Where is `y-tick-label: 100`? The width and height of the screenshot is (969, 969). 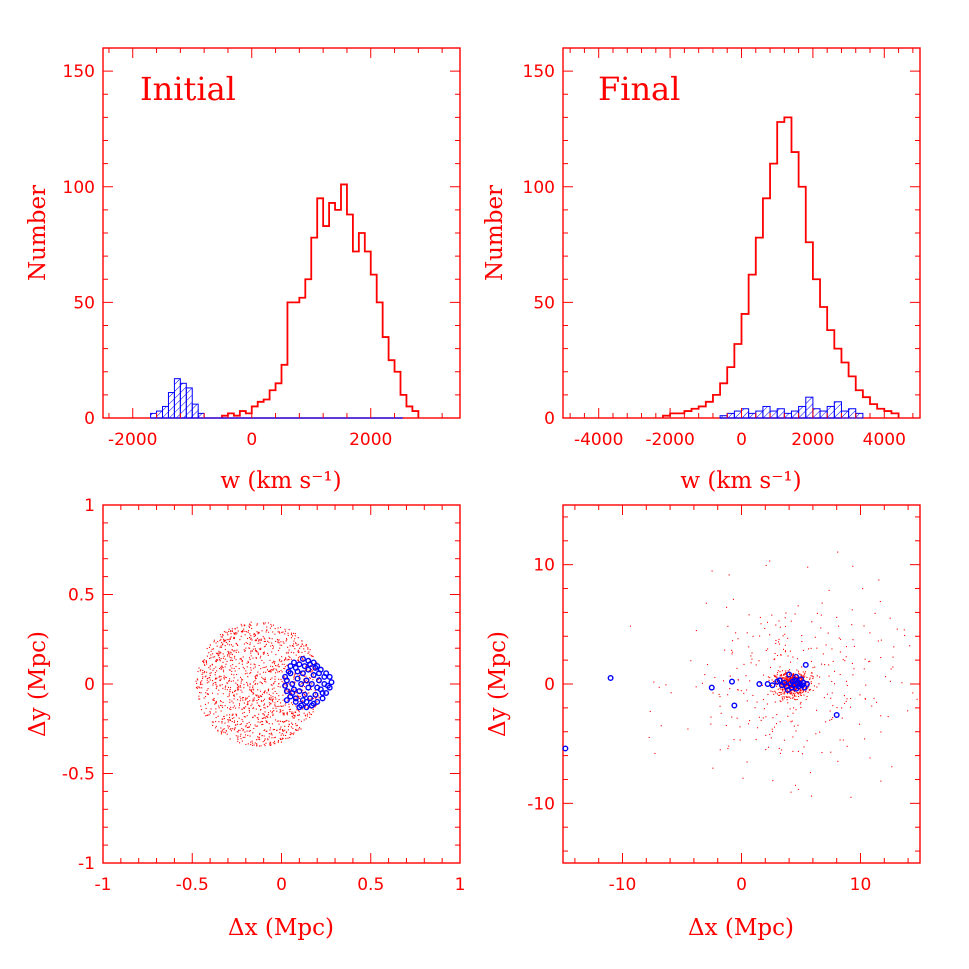
y-tick-label: 100 is located at coordinates (539, 188).